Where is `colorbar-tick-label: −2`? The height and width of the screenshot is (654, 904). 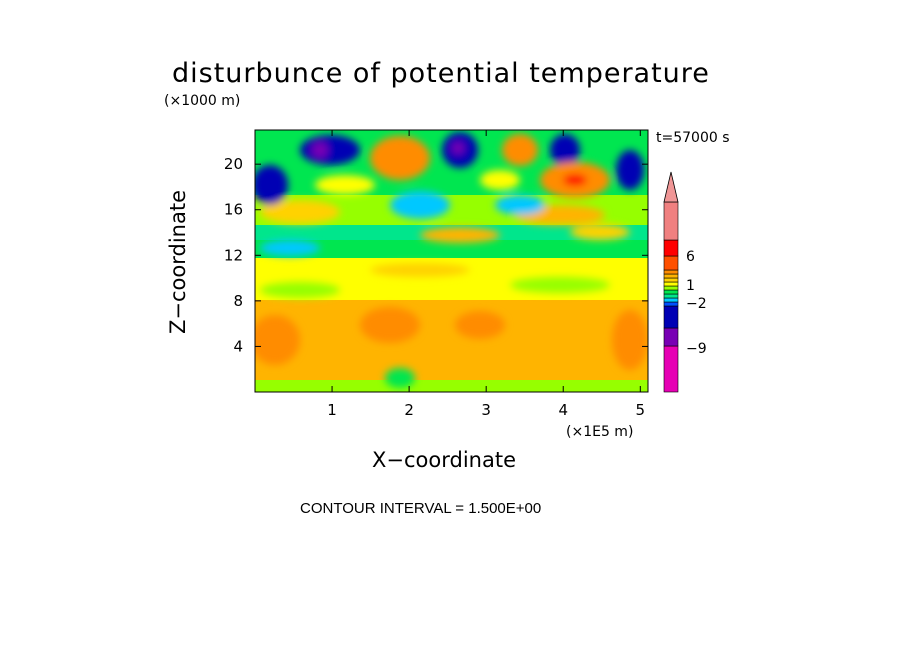
colorbar-tick-label: −2 is located at coordinates (696, 304).